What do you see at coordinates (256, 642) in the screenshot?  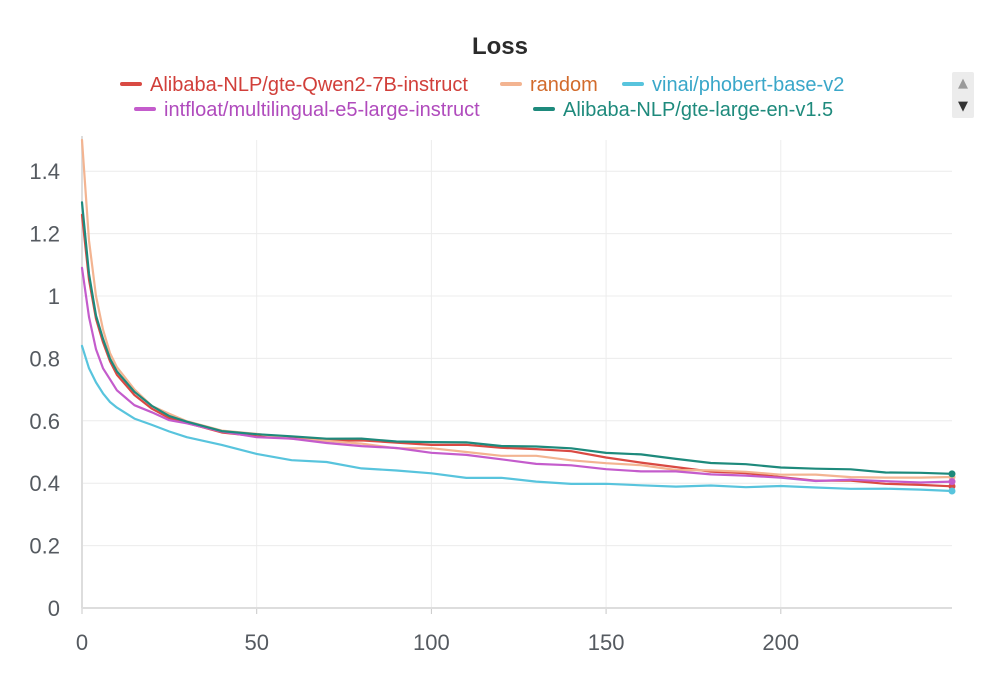 I see `x-tick-label: 50` at bounding box center [256, 642].